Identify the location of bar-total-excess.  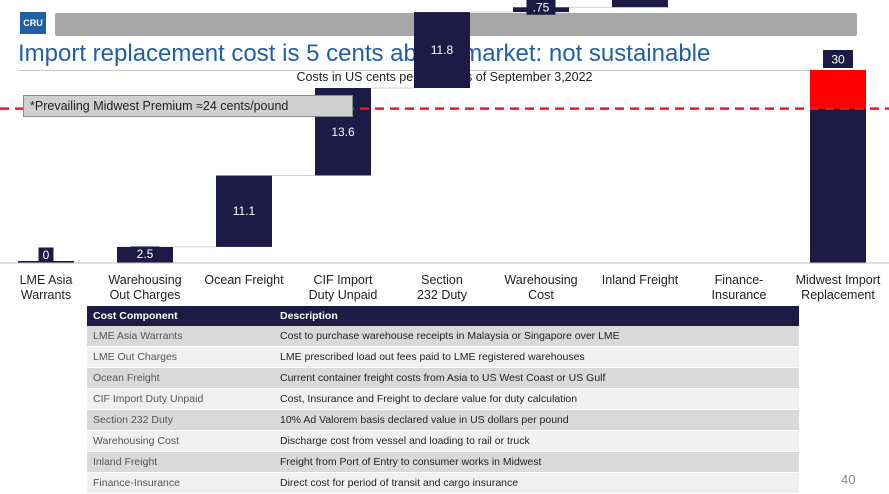
(838, 89).